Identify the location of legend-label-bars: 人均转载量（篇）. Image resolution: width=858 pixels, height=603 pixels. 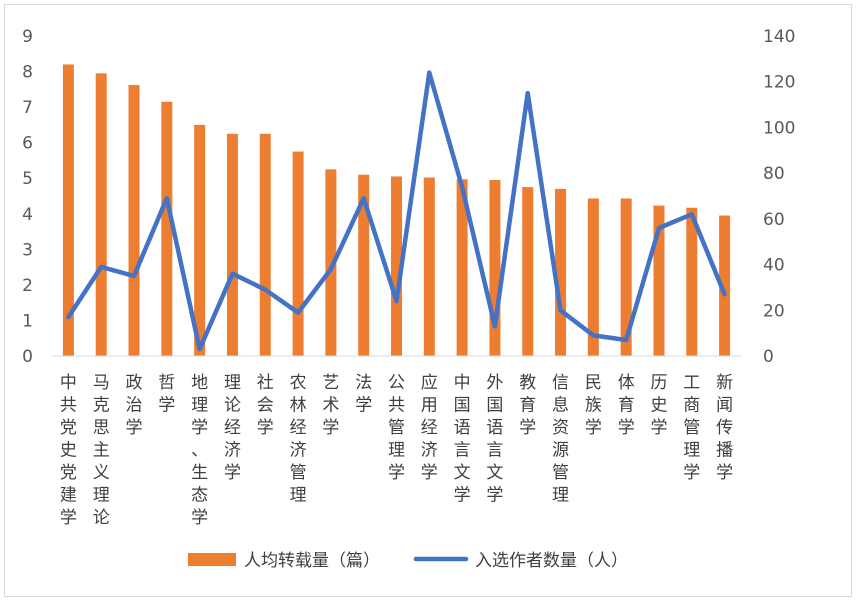
(312, 561).